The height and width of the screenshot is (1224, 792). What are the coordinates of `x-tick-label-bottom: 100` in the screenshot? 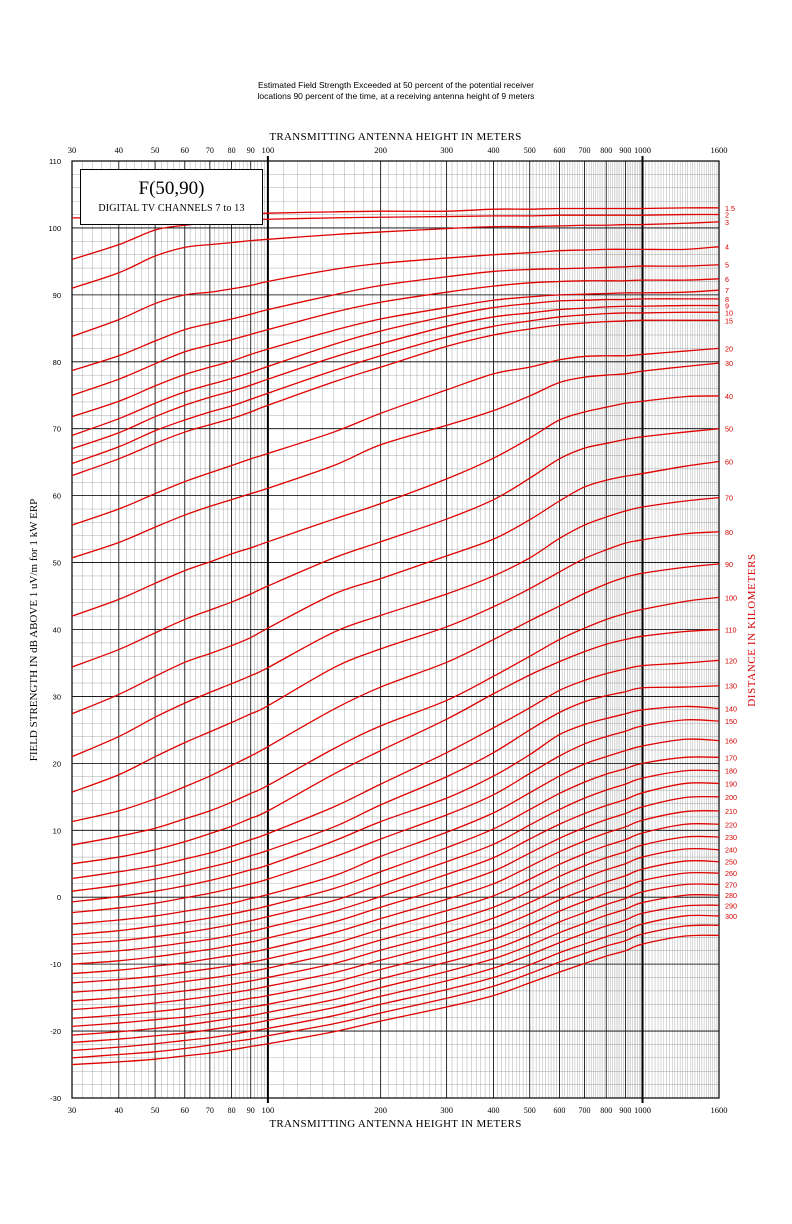 It's located at (268, 1110).